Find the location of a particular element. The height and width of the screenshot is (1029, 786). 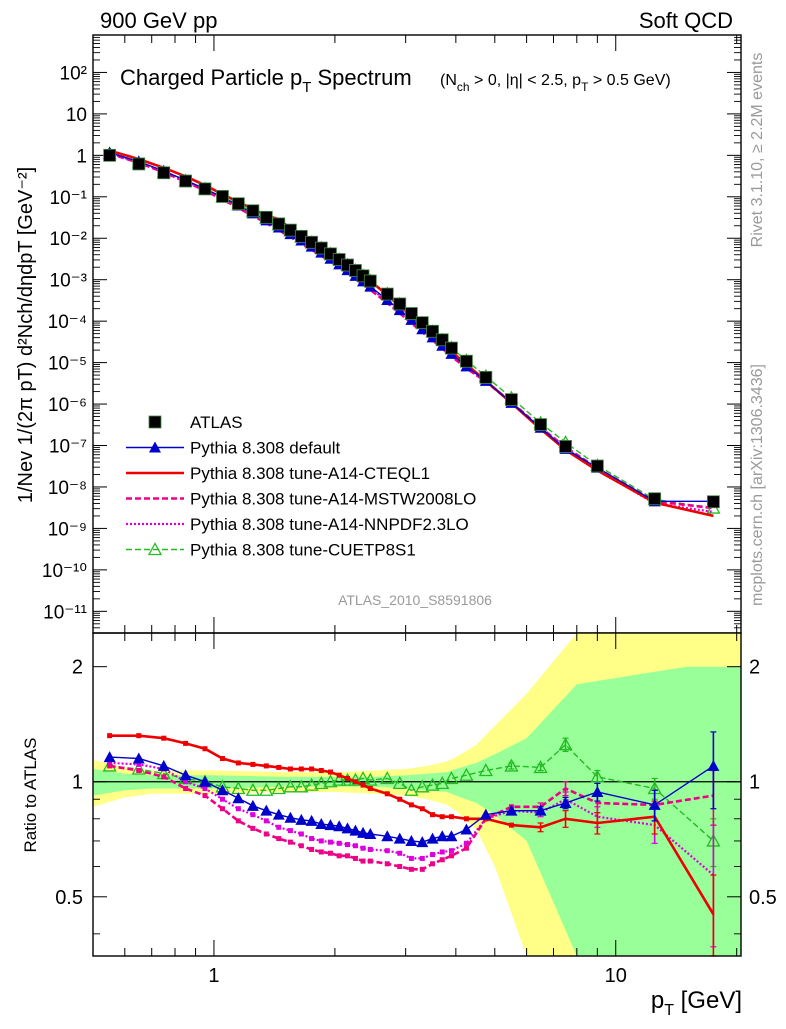

main-y-tick-label: 10⁻¹ is located at coordinates (69, 198).